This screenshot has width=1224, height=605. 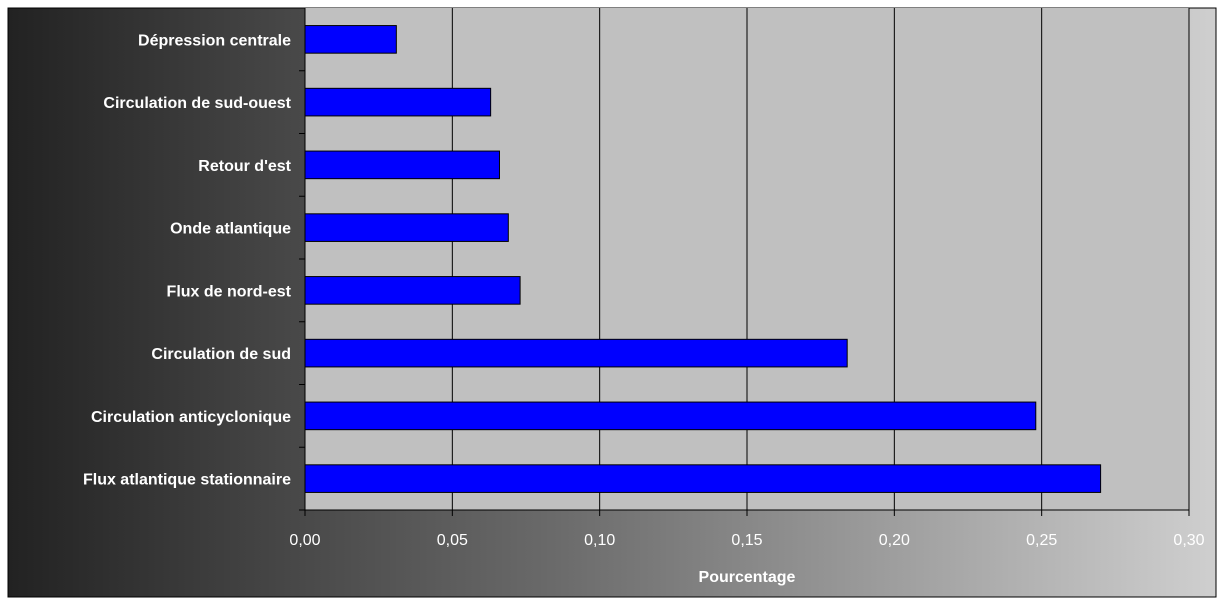 What do you see at coordinates (1188, 540) in the screenshot?
I see `x-tick-label: 0,30` at bounding box center [1188, 540].